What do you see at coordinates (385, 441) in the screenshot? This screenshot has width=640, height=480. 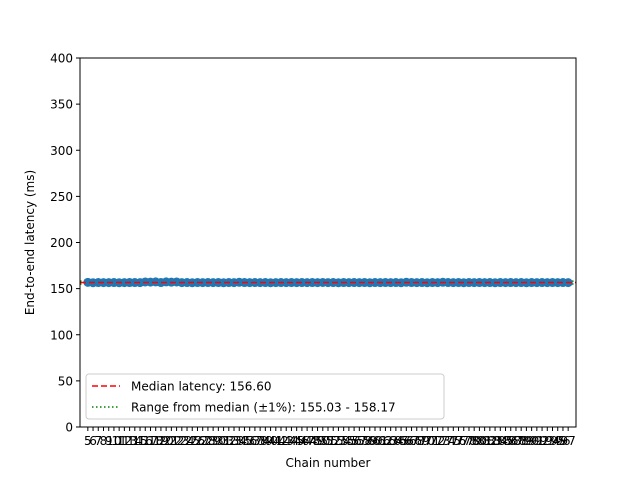 I see `x-tick-label: 62` at bounding box center [385, 441].